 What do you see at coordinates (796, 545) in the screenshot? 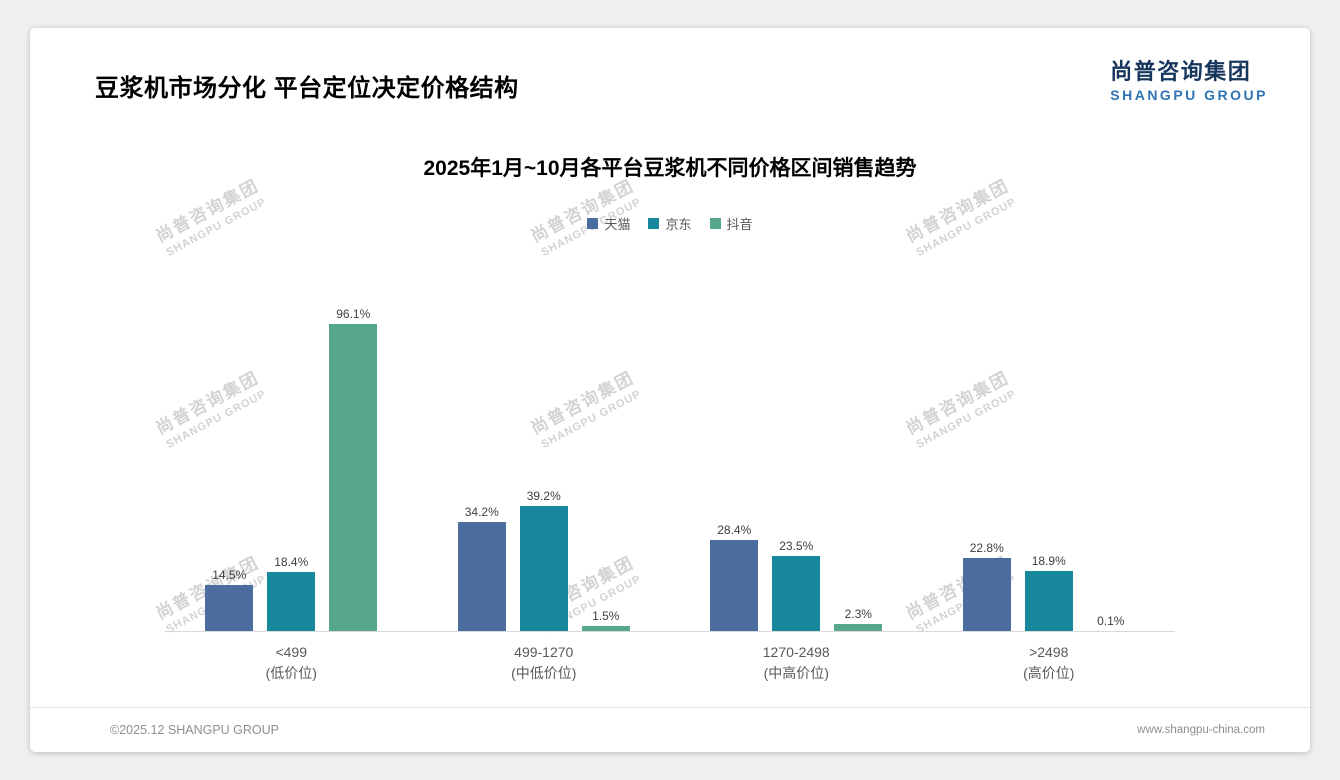
I see `bar-value-label: 23.5%` at bounding box center [796, 545].